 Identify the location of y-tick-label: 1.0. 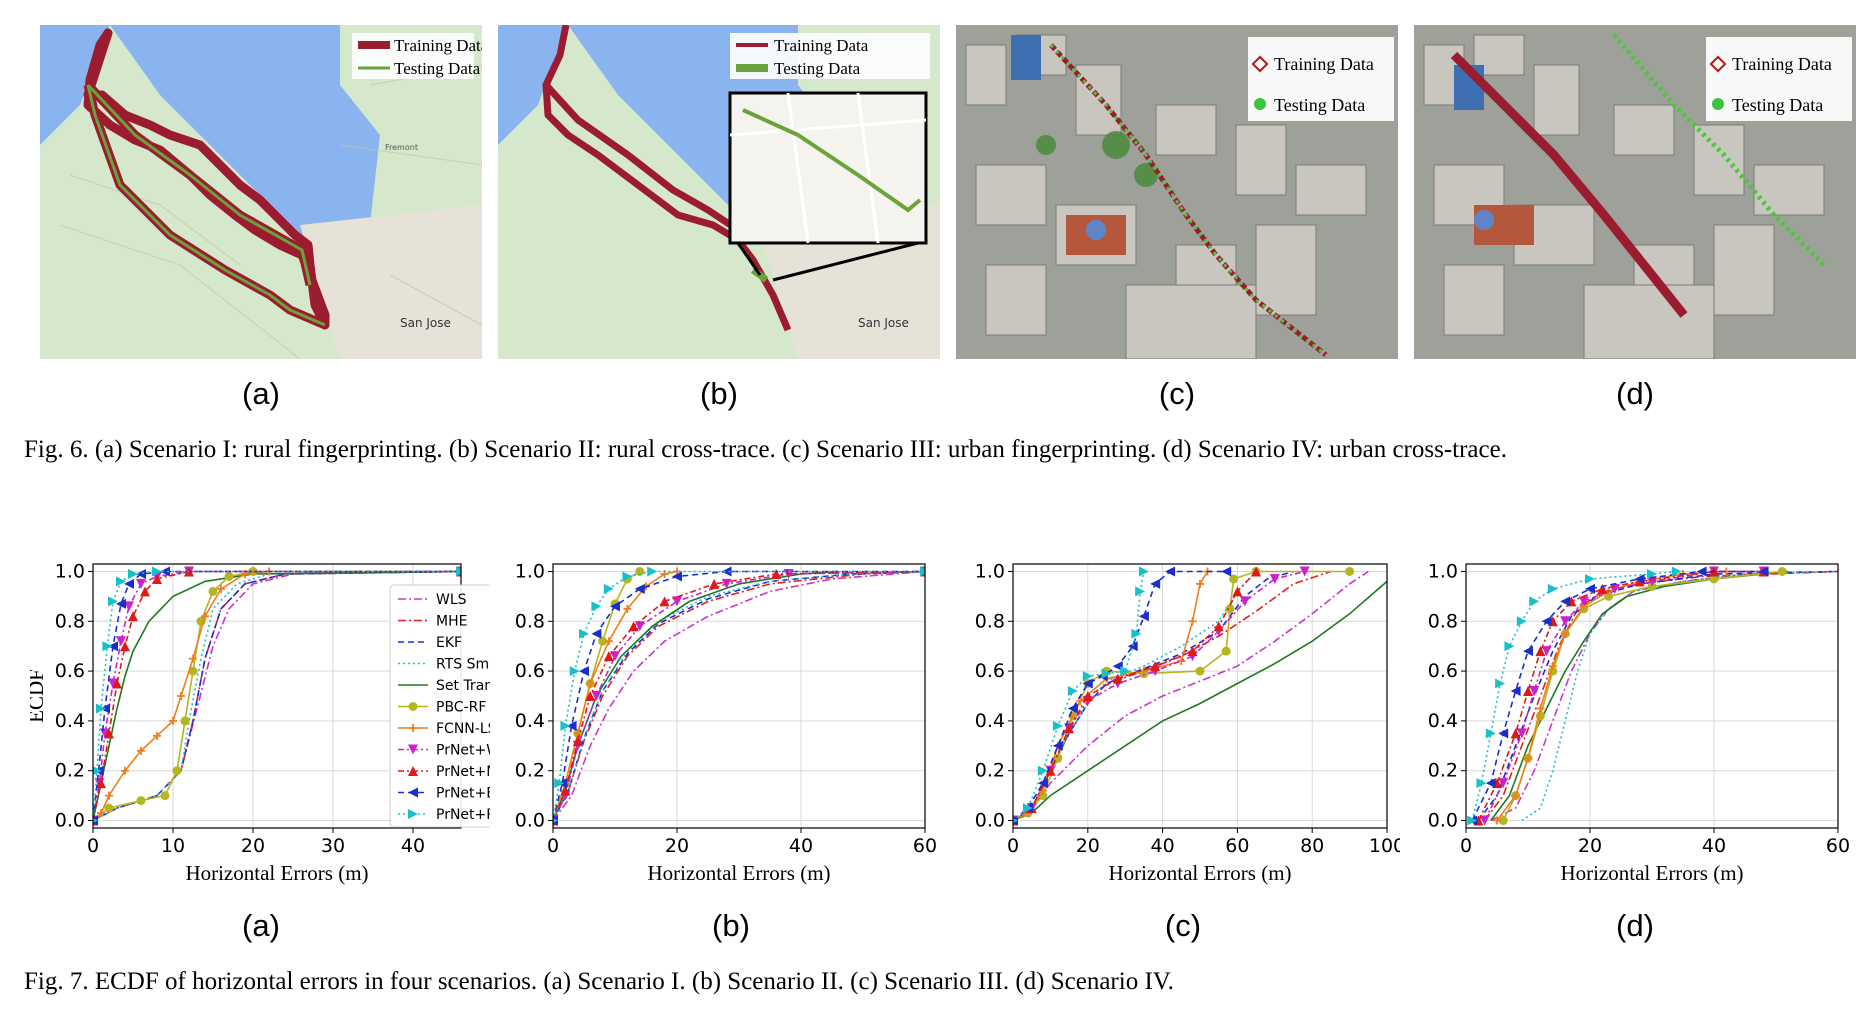
(990, 571).